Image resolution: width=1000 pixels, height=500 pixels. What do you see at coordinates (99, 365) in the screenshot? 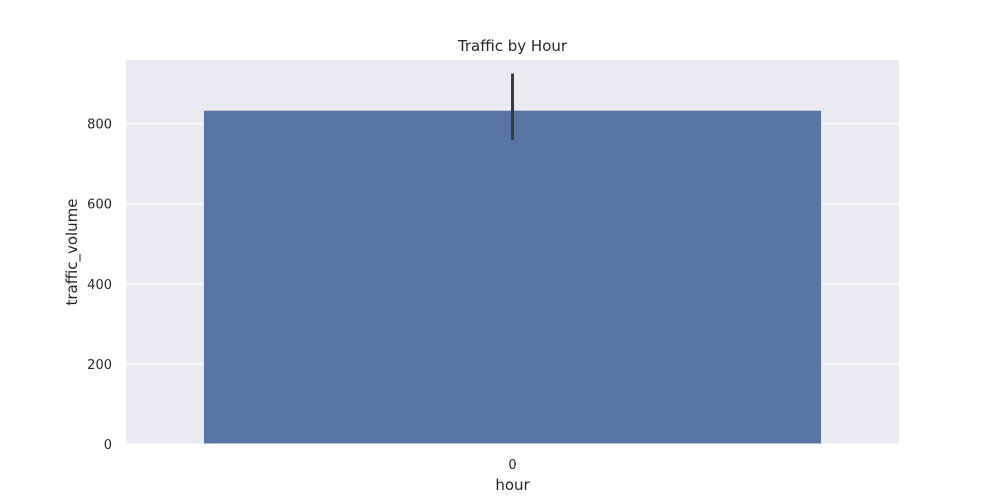
I see `y-tick-label: 200` at bounding box center [99, 365].